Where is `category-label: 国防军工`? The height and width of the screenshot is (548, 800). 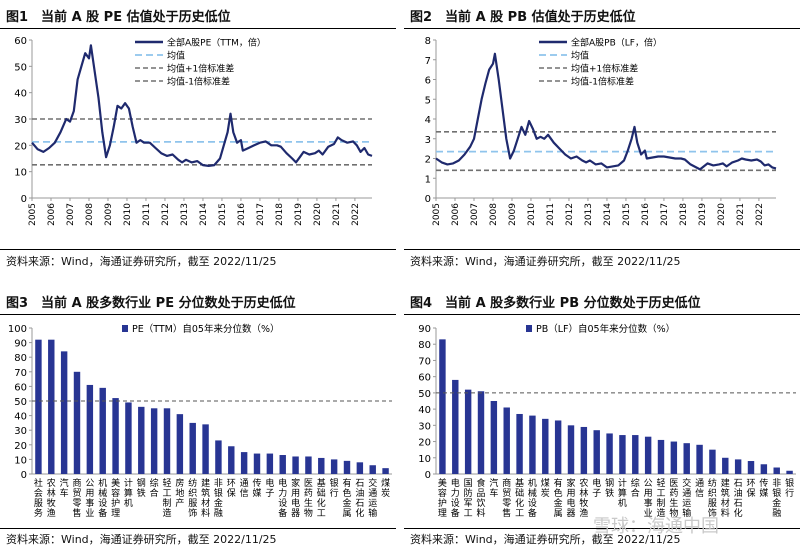 category-label: 国防军工 is located at coordinates (468, 498).